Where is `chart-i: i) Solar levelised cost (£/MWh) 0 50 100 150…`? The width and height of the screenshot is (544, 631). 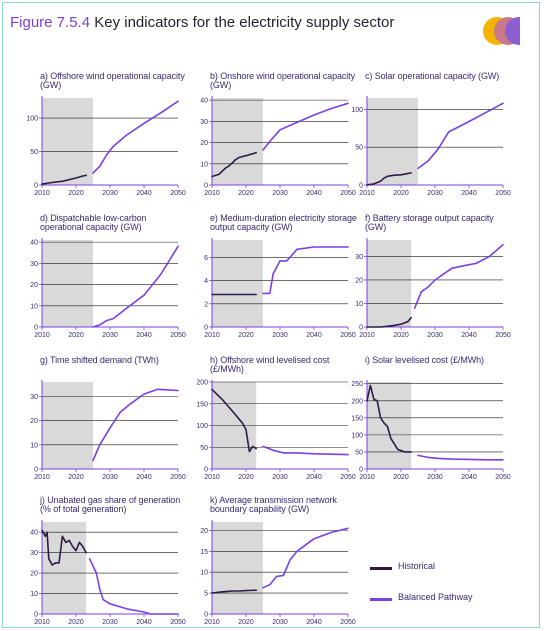 chart-i: i) Solar levelised cost (£/MWh) 0 50 100 150… is located at coordinates (430, 418).